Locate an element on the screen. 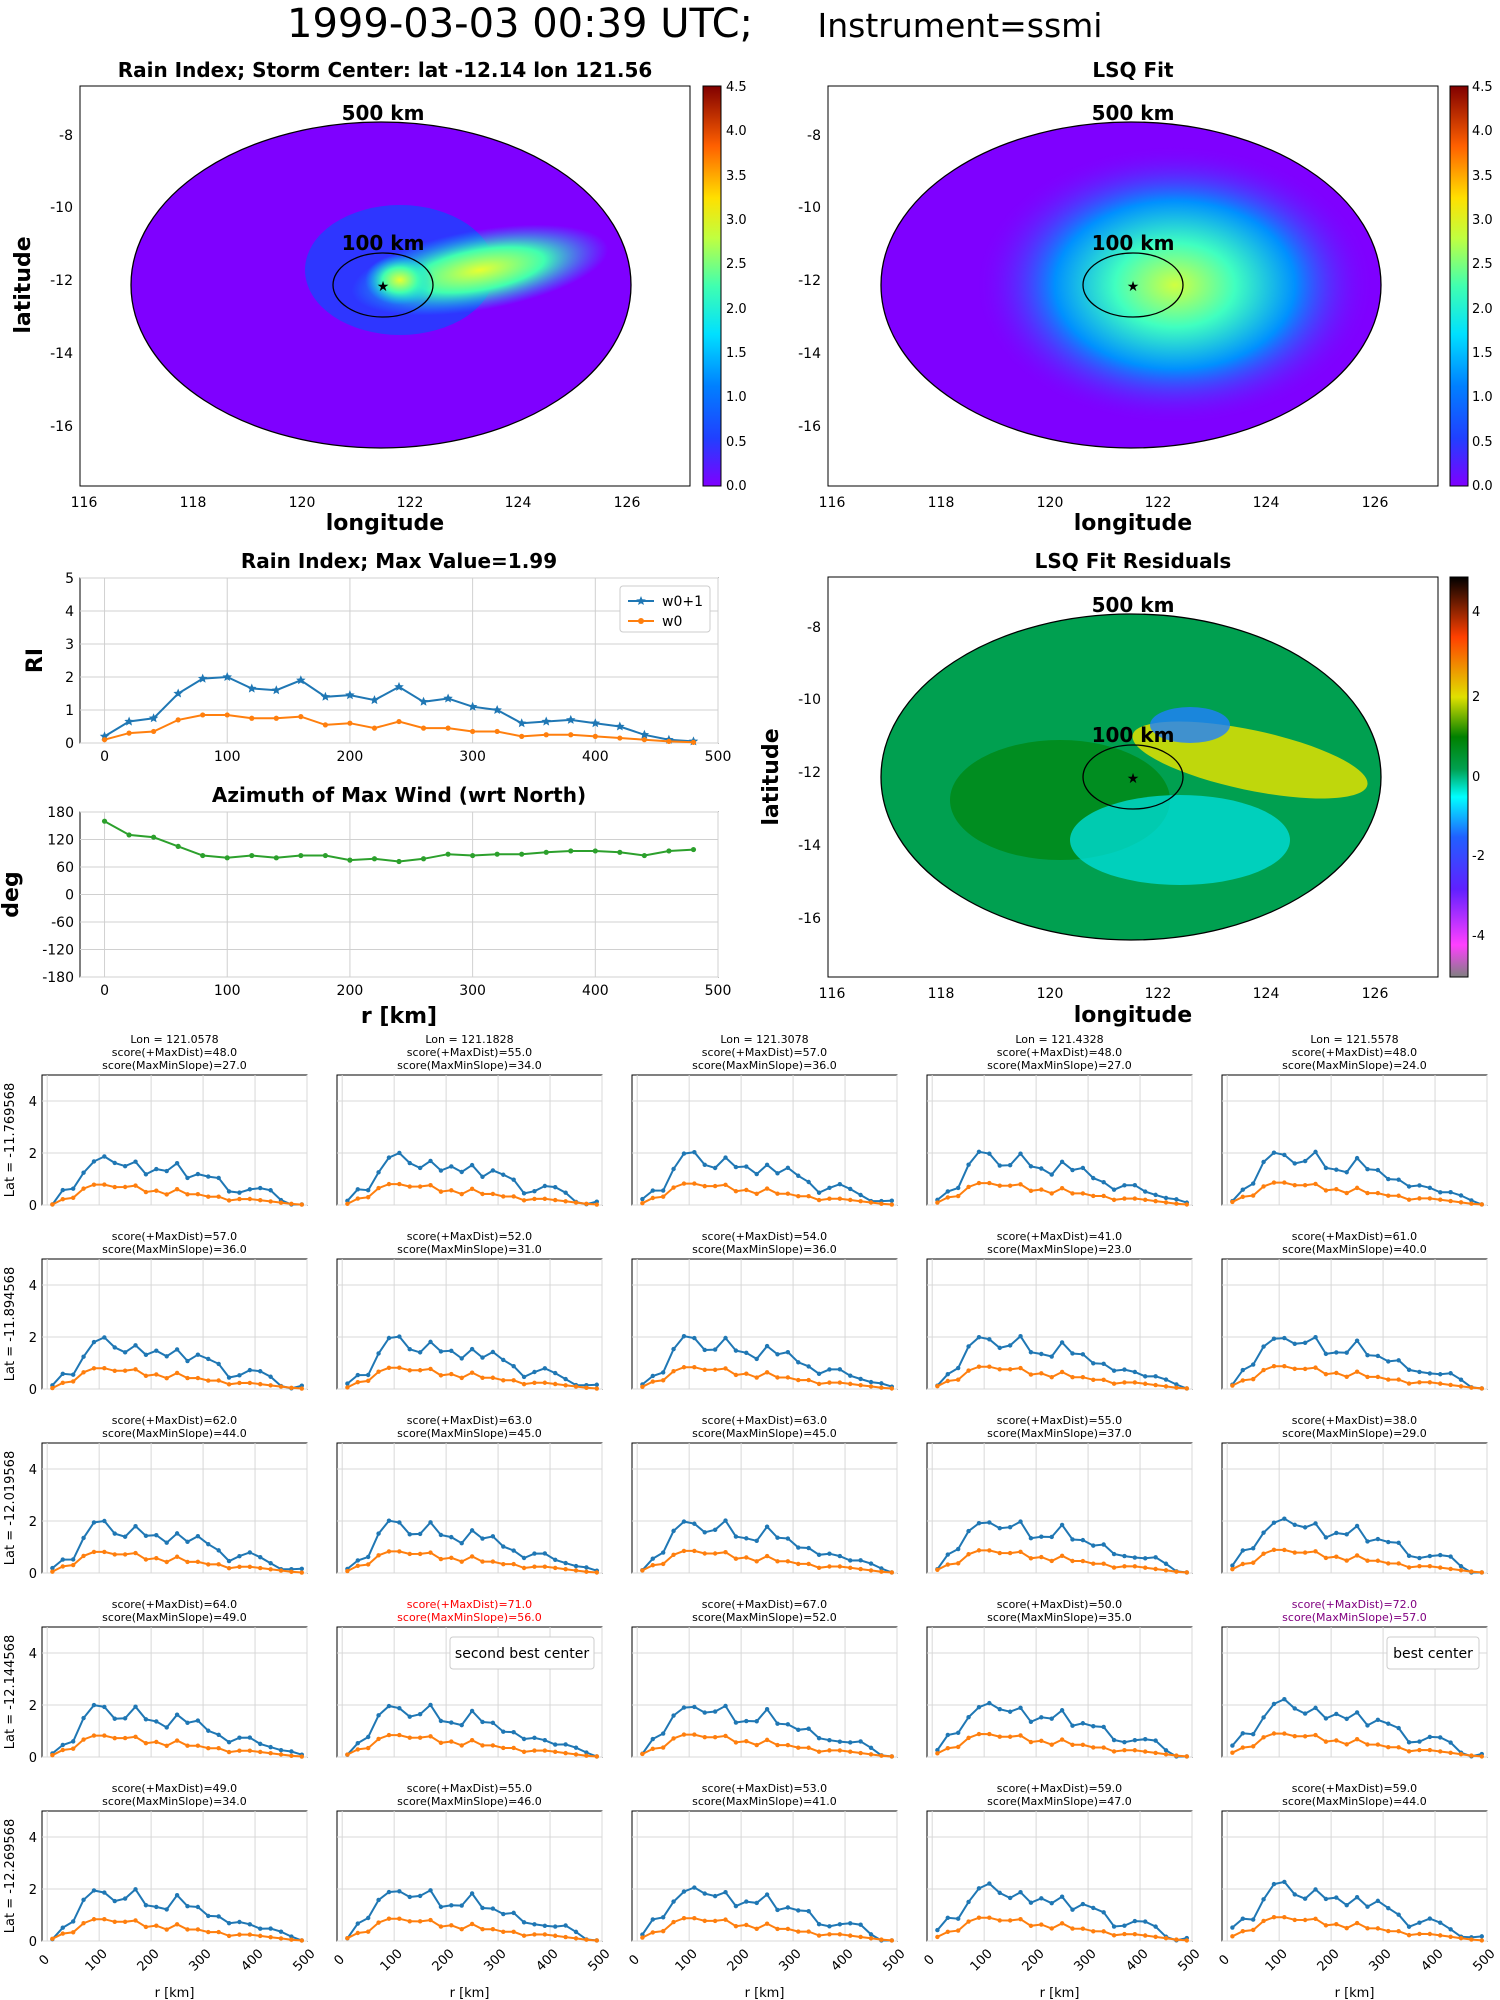 The width and height of the screenshot is (1500, 2000). svg-text: 2 is located at coordinates (1476, 697).